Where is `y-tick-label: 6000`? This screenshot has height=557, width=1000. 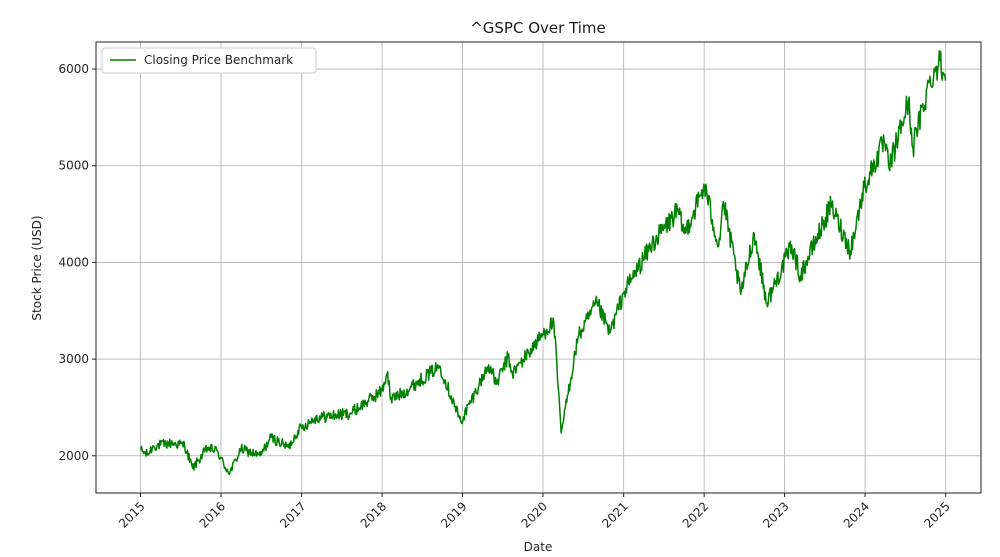
y-tick-label: 6000 is located at coordinates (73, 69).